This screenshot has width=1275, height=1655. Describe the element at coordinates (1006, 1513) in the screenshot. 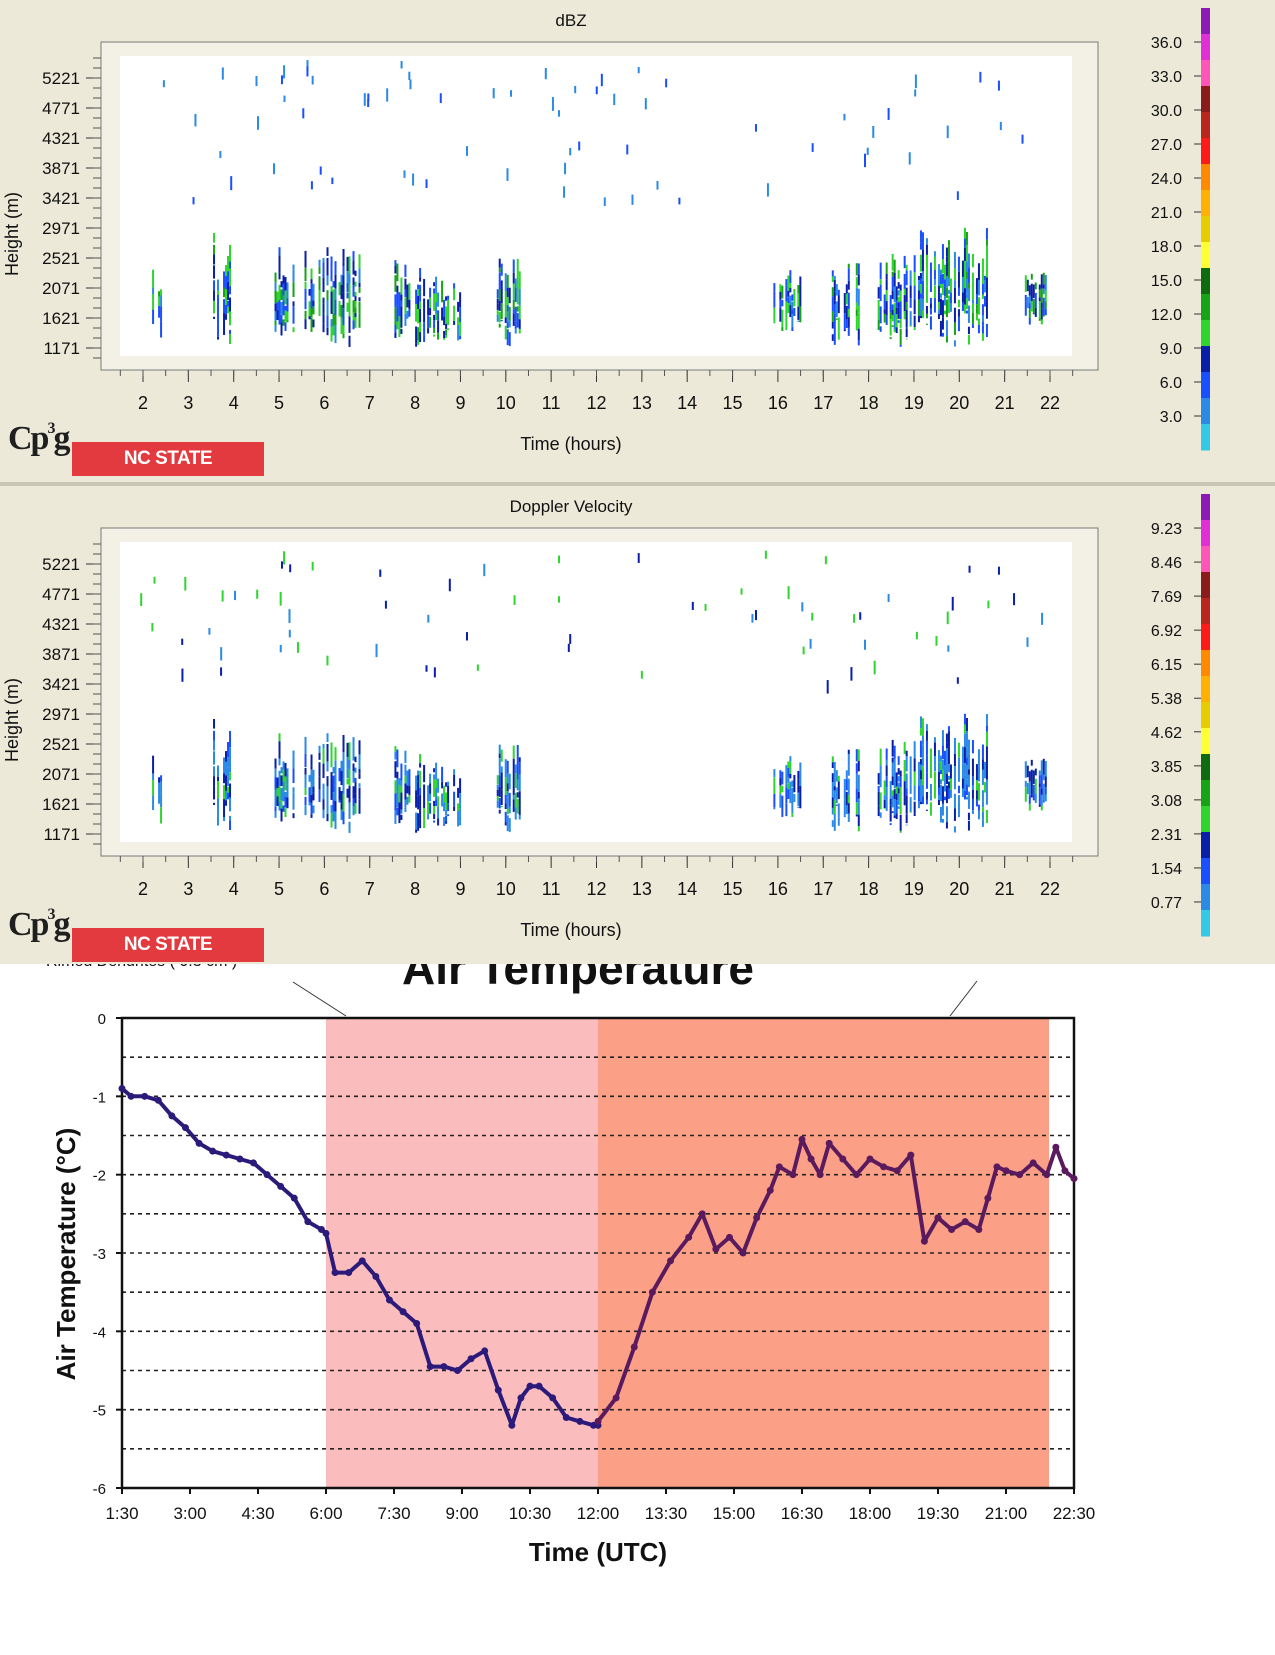

I see `x-tick-label: 21:00` at that location.